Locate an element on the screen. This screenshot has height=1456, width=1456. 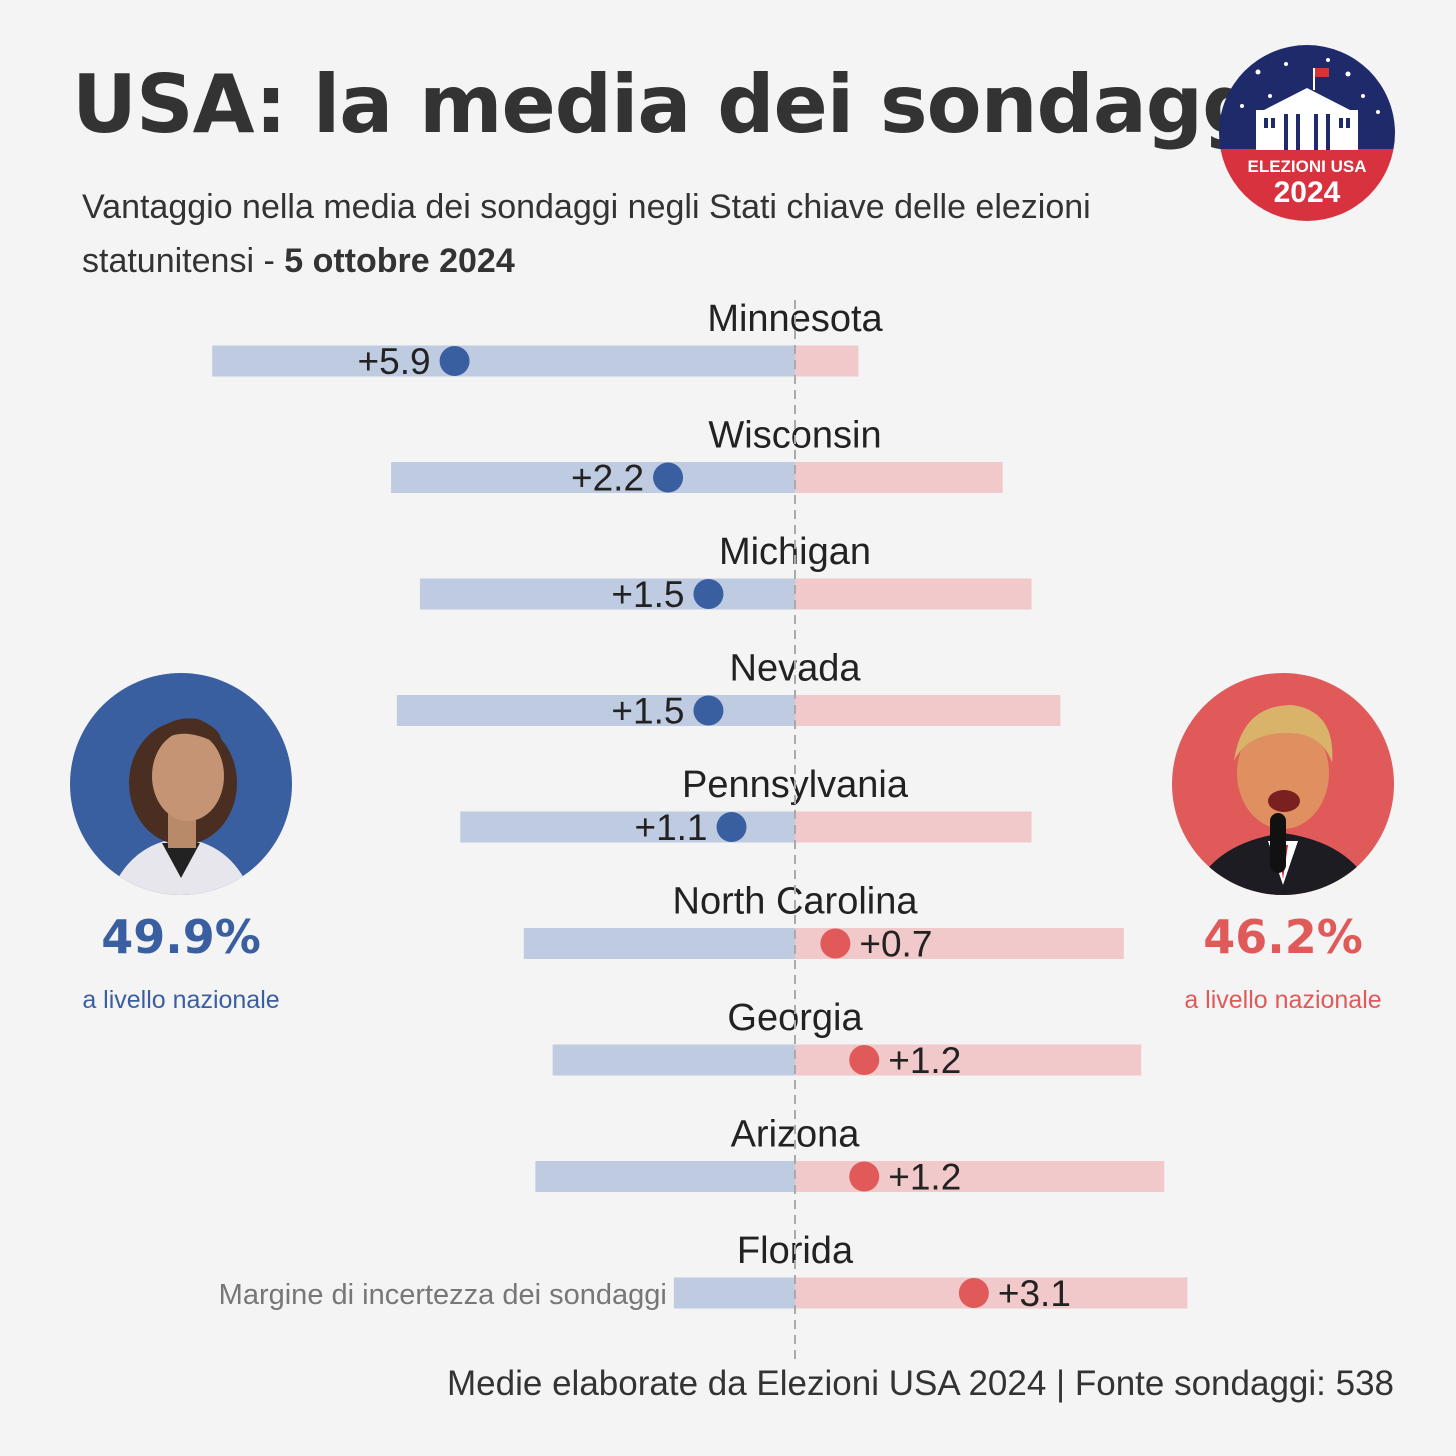
michigan-lead-value: +1.5 is located at coordinates (647, 594).